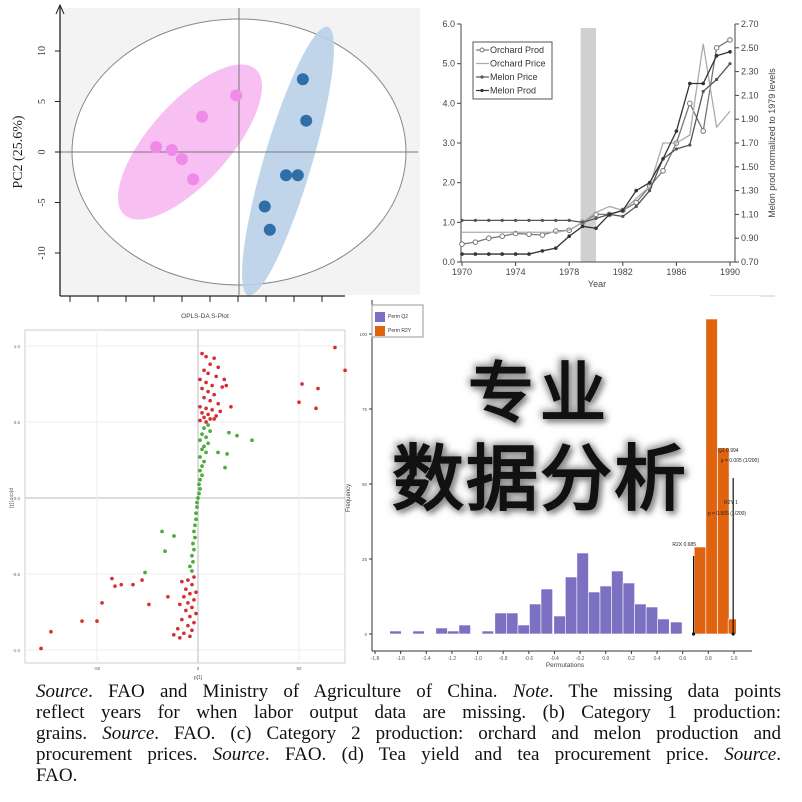 The height and width of the screenshot is (802, 802). What do you see at coordinates (503, 659) in the screenshot?
I see `hist-x-tick-label: -0.8` at bounding box center [503, 659].